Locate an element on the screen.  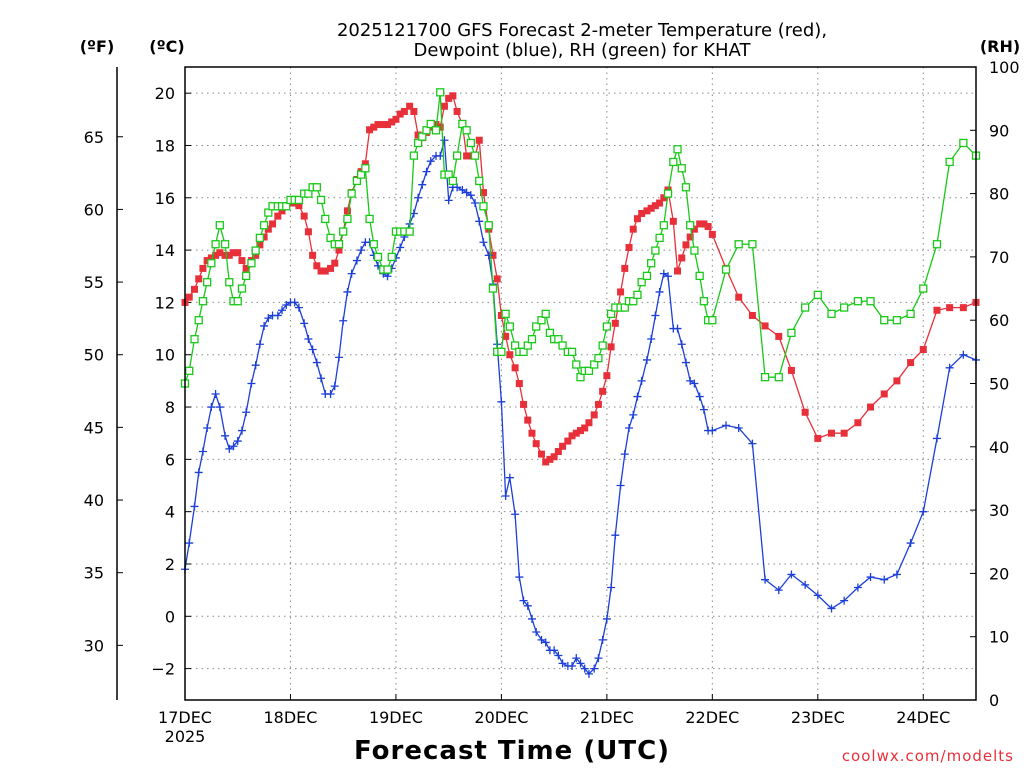
celsius-tick-label: 6 is located at coordinates (170, 459).